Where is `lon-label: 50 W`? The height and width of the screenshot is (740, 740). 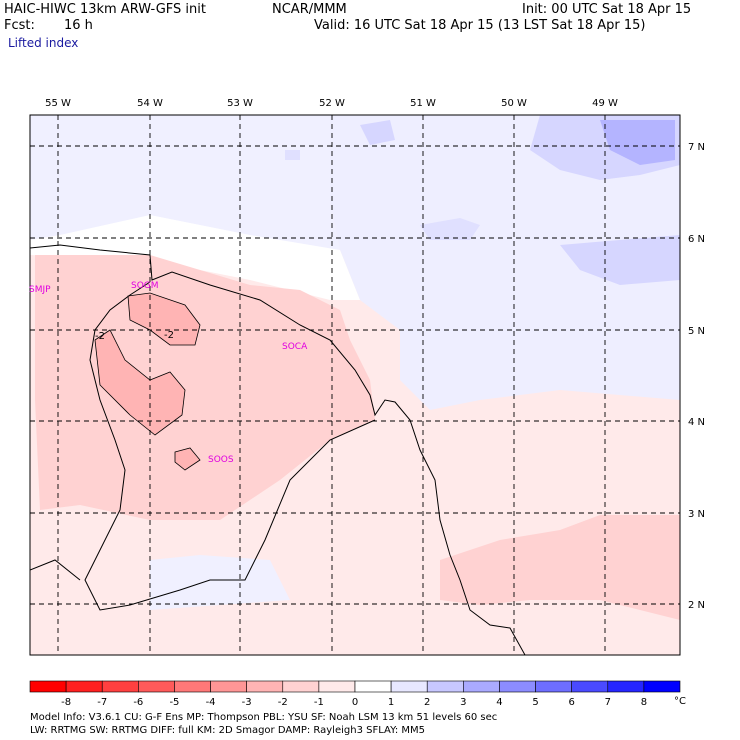
lon-label: 50 W is located at coordinates (514, 103).